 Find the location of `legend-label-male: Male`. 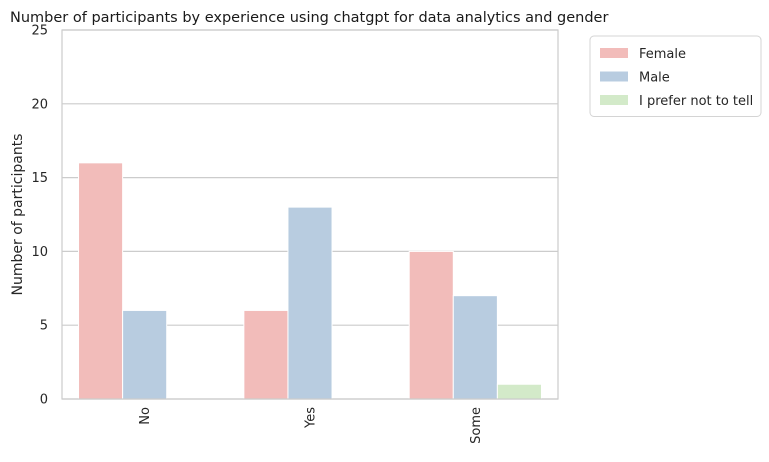

legend-label-male: Male is located at coordinates (654, 78).